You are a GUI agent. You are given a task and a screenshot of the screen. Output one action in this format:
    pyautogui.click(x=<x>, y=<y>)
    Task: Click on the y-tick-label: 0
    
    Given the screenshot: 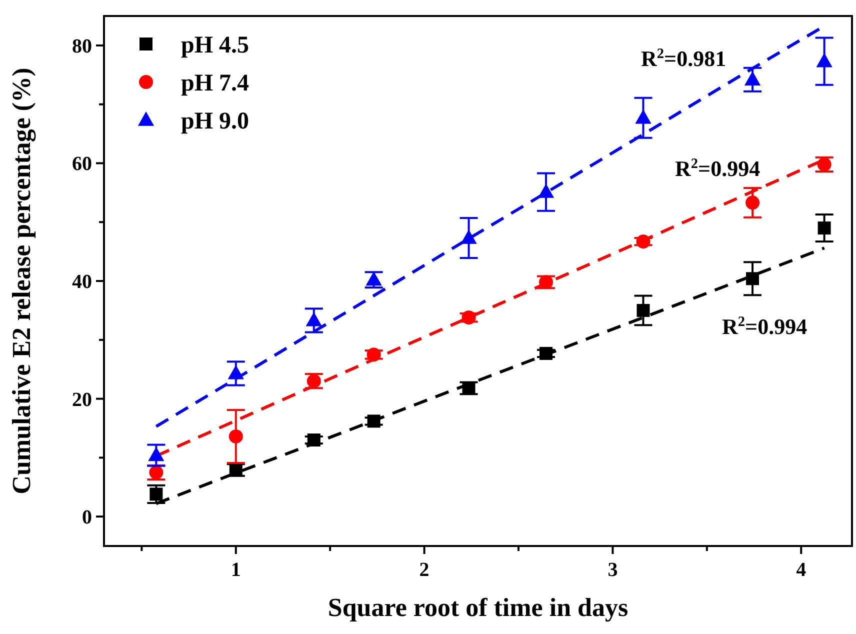 What is the action you would take?
    pyautogui.click(x=87, y=517)
    